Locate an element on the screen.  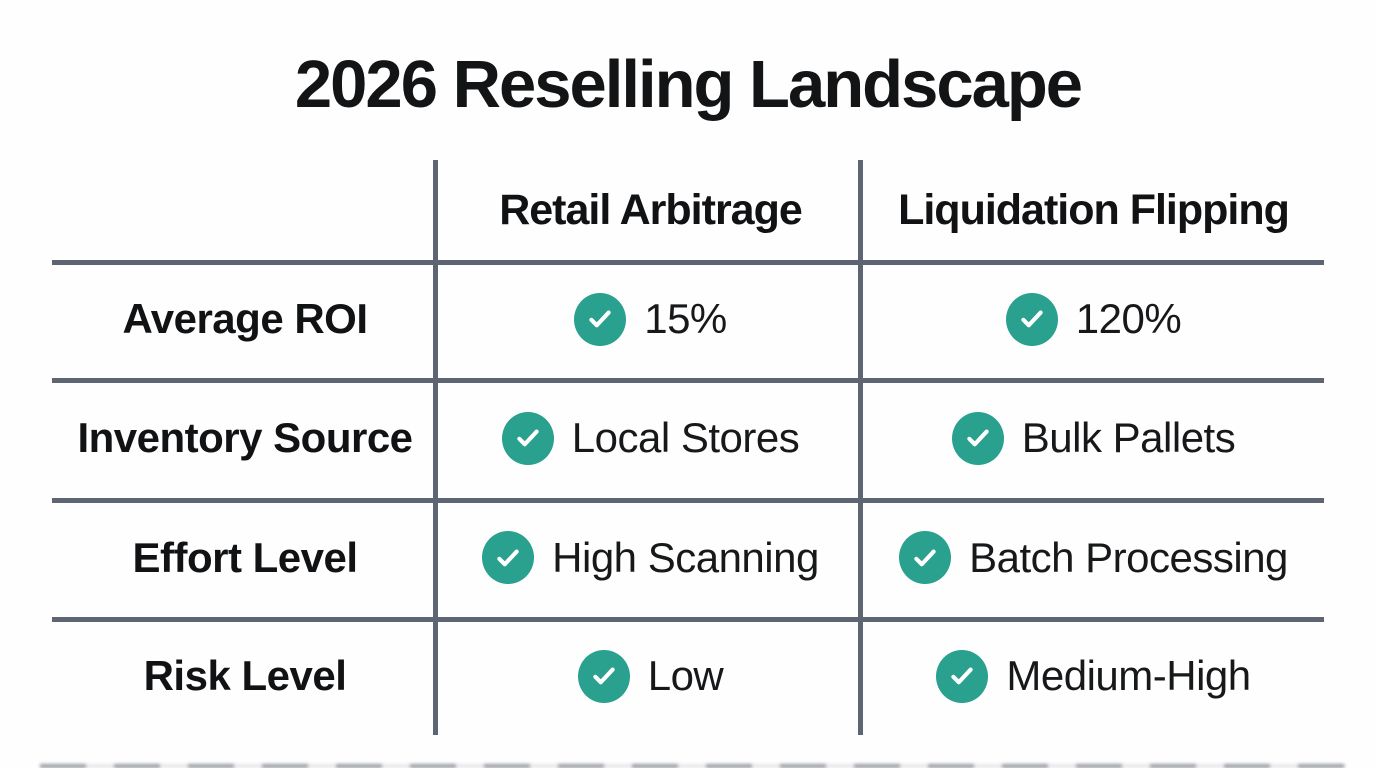
table-cell: High Scanning is located at coordinates (650, 557).